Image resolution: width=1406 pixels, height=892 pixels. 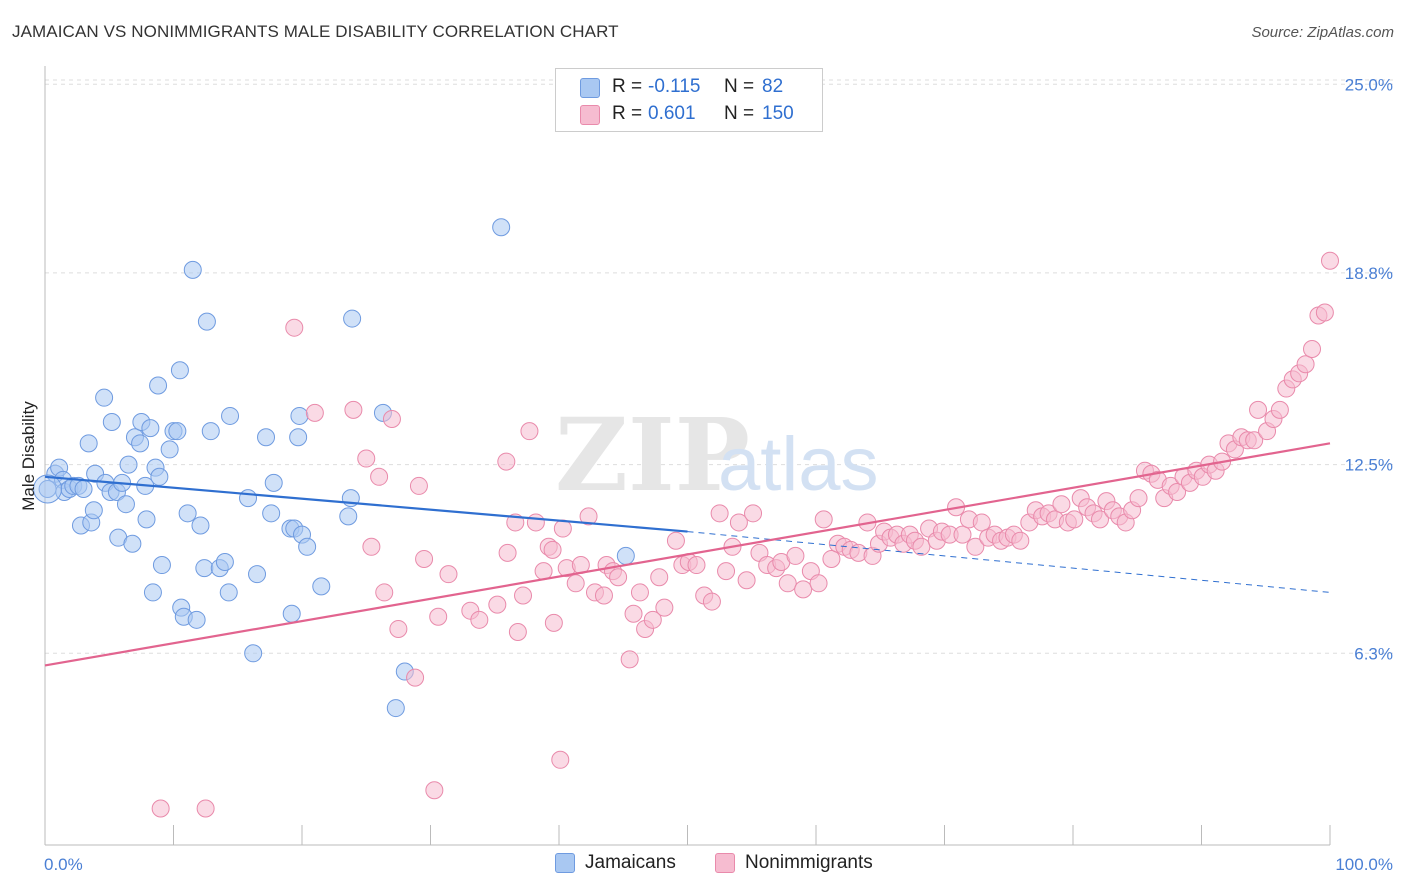 What do you see at coordinates (63, 864) in the screenshot?
I see `x-tick-label-start: 0.0%` at bounding box center [63, 864].